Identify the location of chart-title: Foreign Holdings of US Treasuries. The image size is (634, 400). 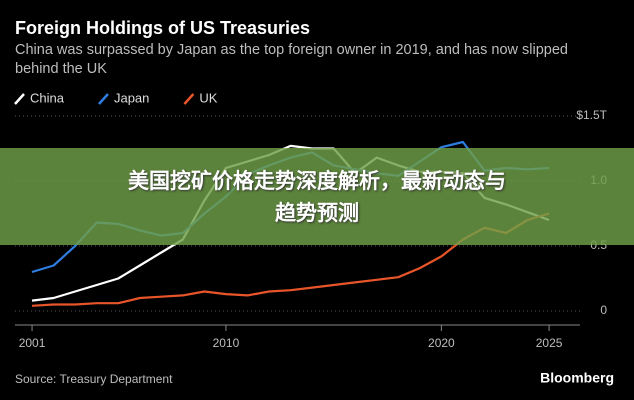
(163, 28).